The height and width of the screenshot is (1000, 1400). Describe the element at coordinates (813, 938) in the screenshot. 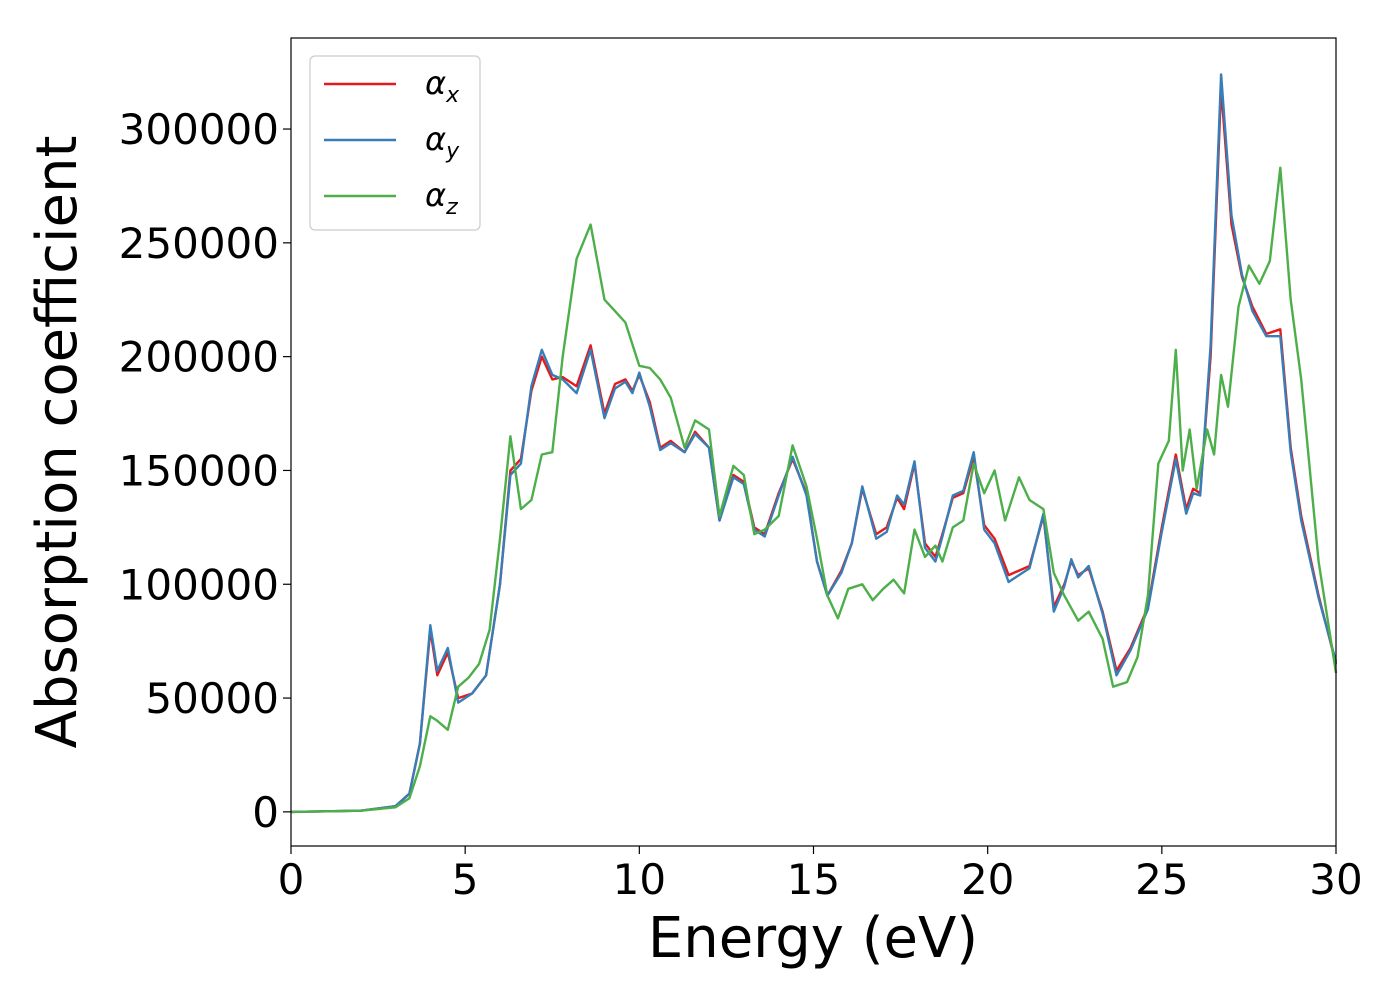

I see `x-axis-label: Energy (eV)` at that location.